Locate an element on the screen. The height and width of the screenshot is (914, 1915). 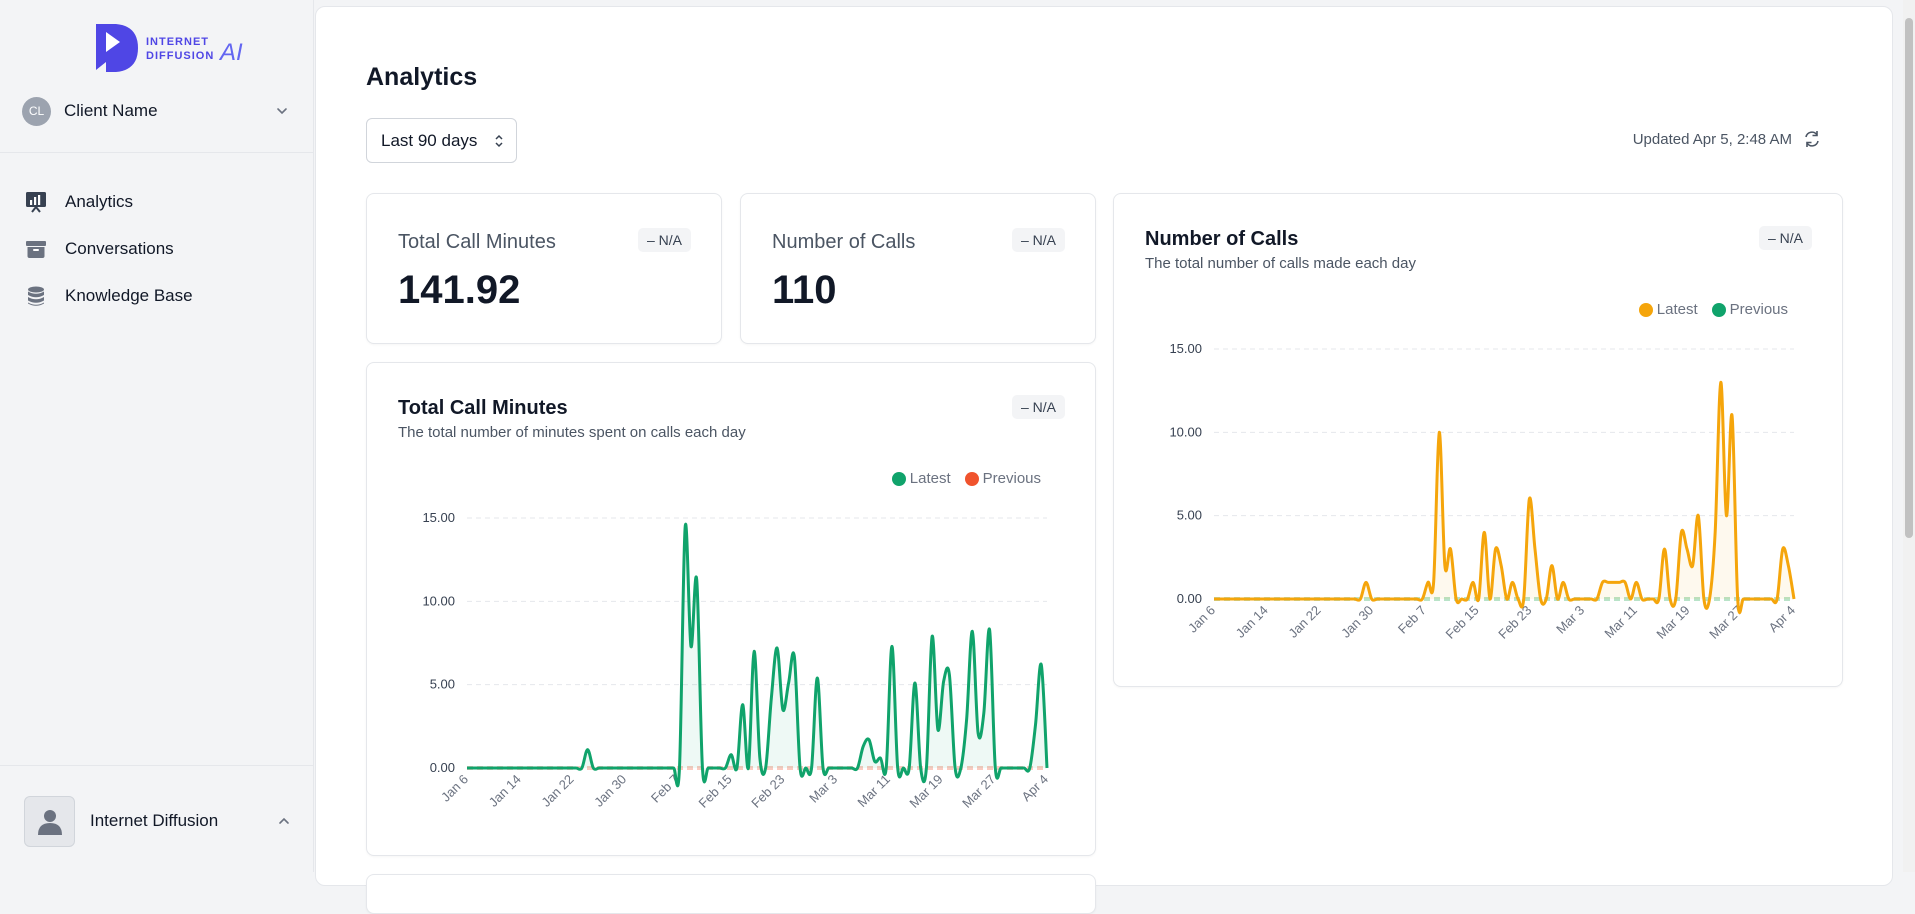
sidebar-nav: Analytics Conversations Knowledge Base is located at coordinates (157, 248).